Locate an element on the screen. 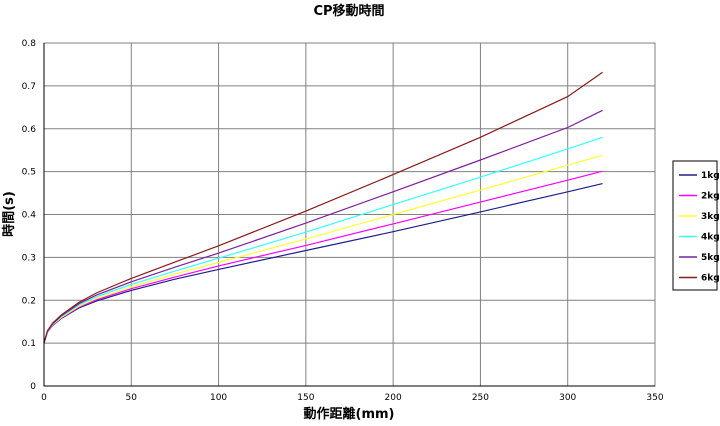  y-tick-labels: 0 0.1 0.2 0.3 0.4 0.5 0.6 0.7 0.8 is located at coordinates (29, 215).